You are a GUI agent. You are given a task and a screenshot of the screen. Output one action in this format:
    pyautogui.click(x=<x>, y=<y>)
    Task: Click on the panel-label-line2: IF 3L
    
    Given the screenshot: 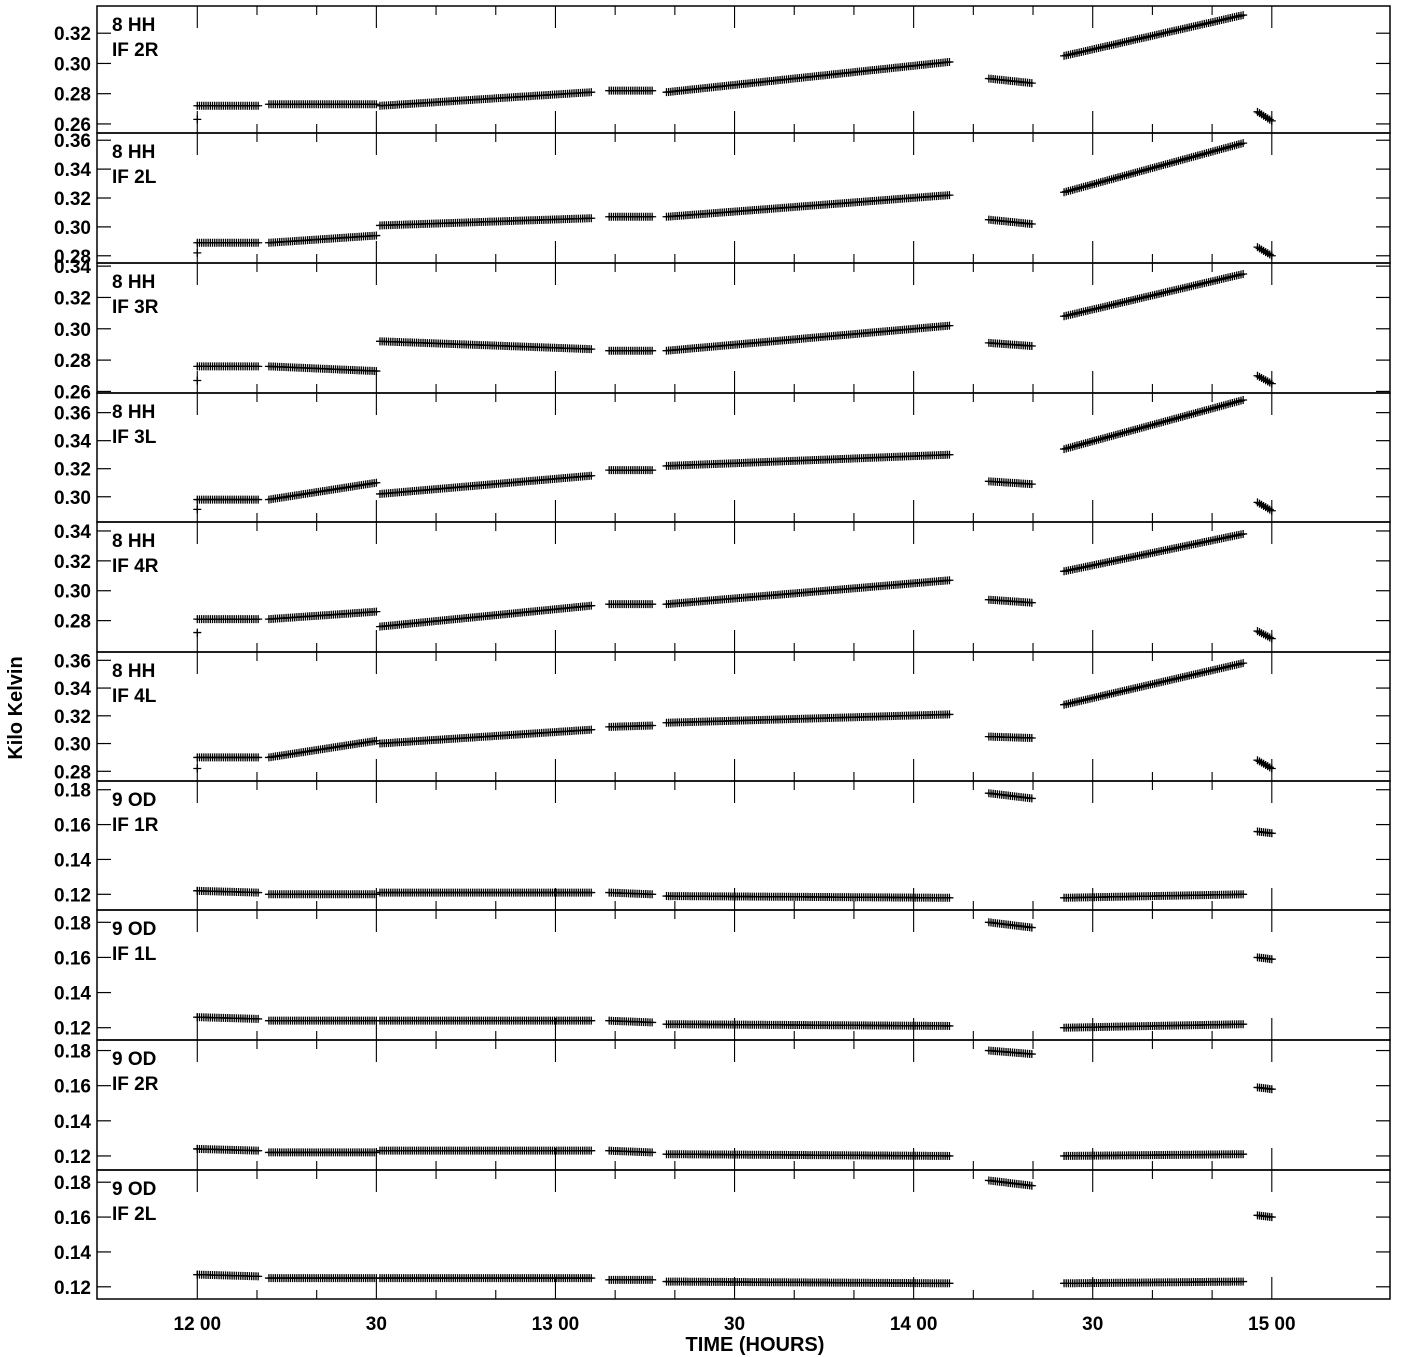 What is the action you would take?
    pyautogui.click(x=134, y=437)
    